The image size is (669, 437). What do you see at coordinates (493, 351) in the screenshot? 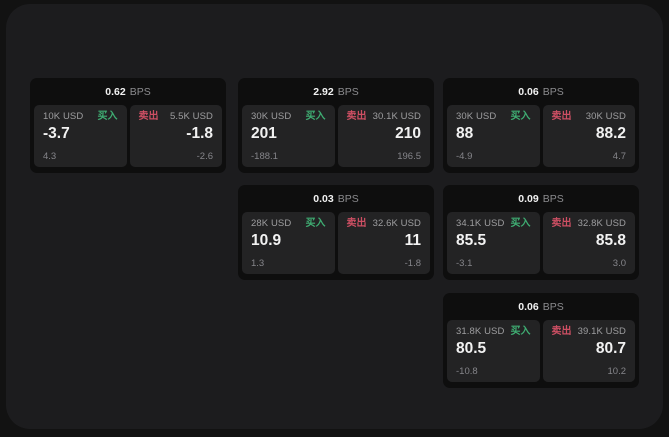
I see `buy-panel: 31.8K USD 买入 80.5 -10.8` at bounding box center [493, 351].